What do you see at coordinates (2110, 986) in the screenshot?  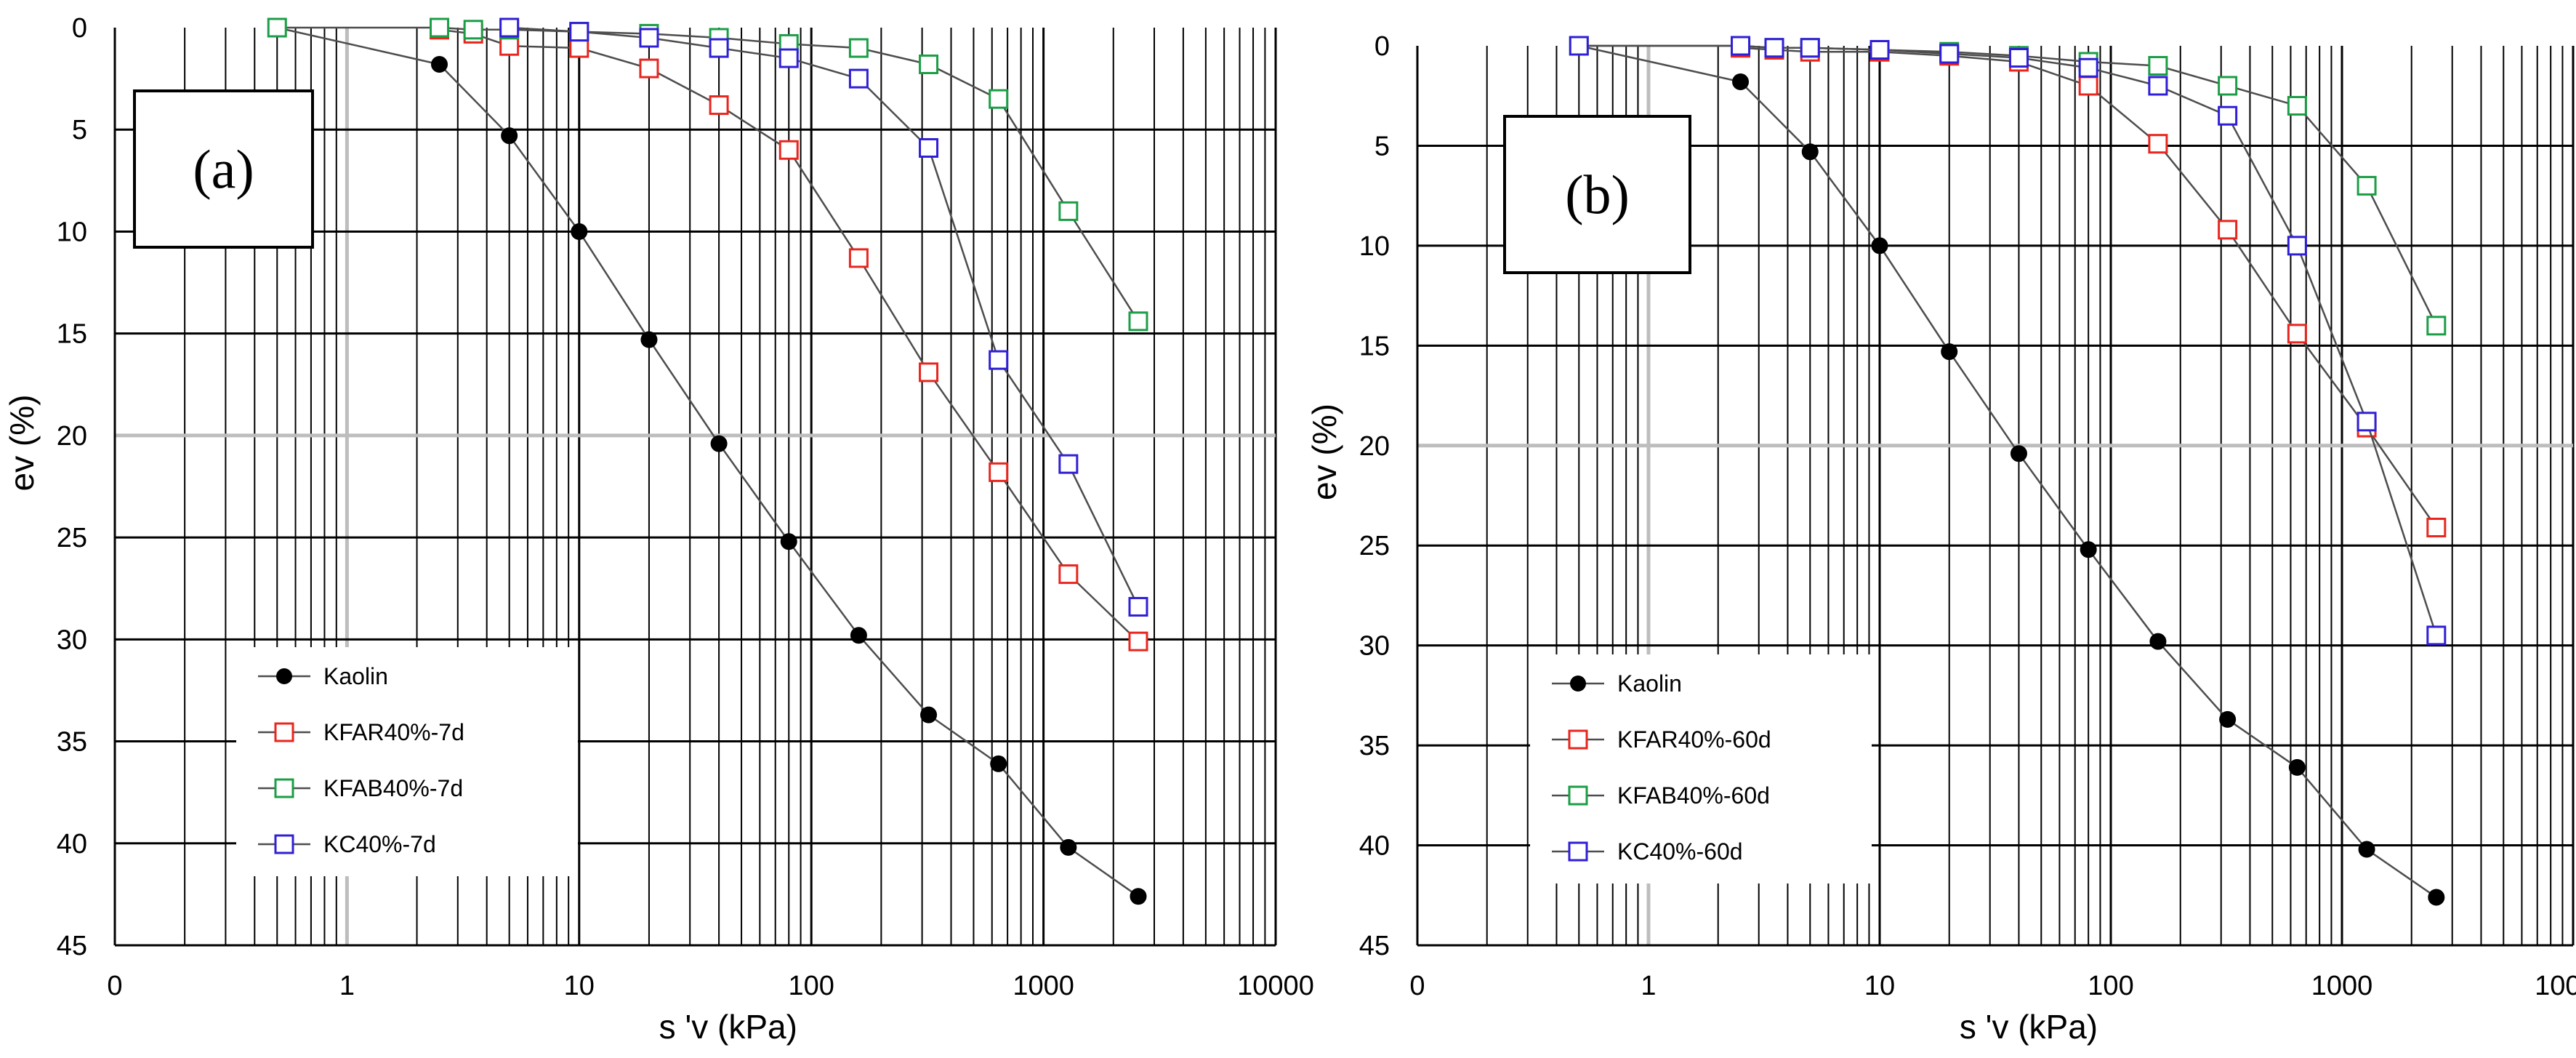 I see `x-tick-label: 100` at bounding box center [2110, 986].